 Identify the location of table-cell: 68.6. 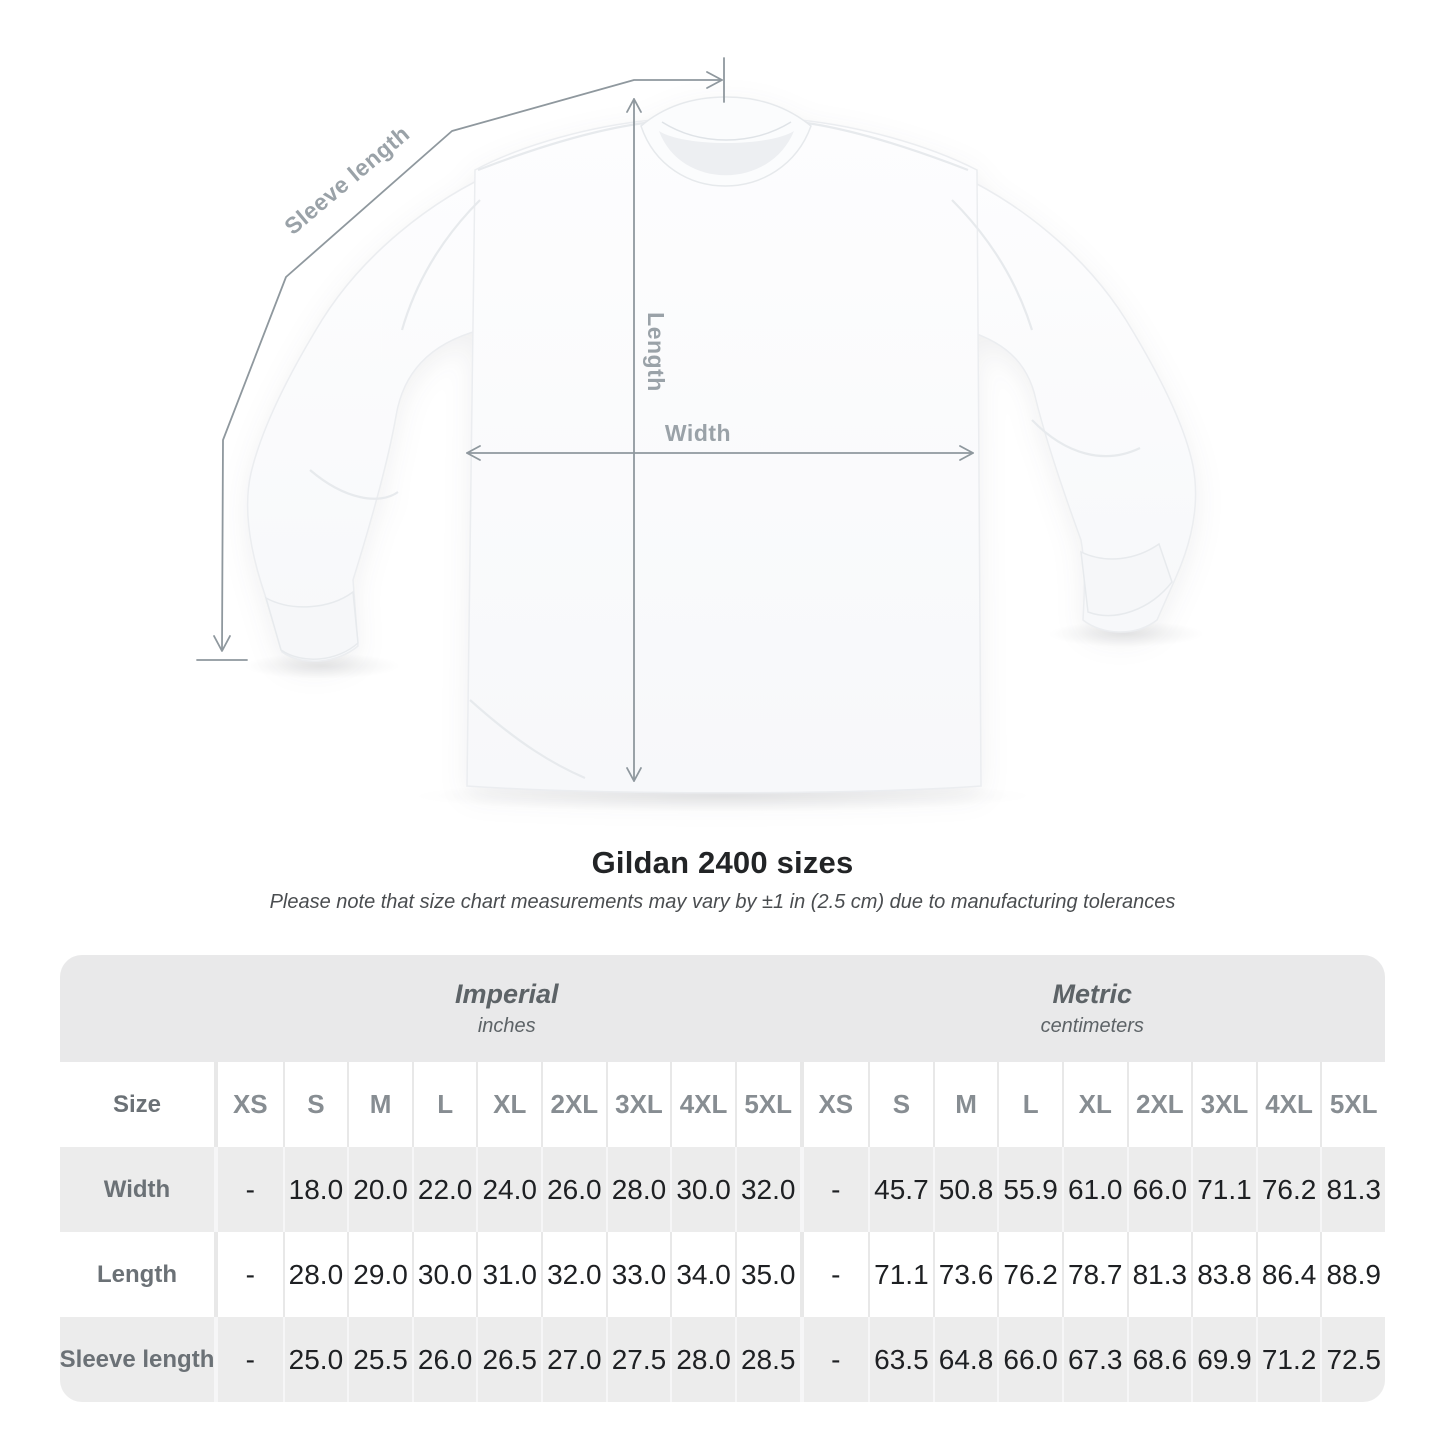
(1159, 1359).